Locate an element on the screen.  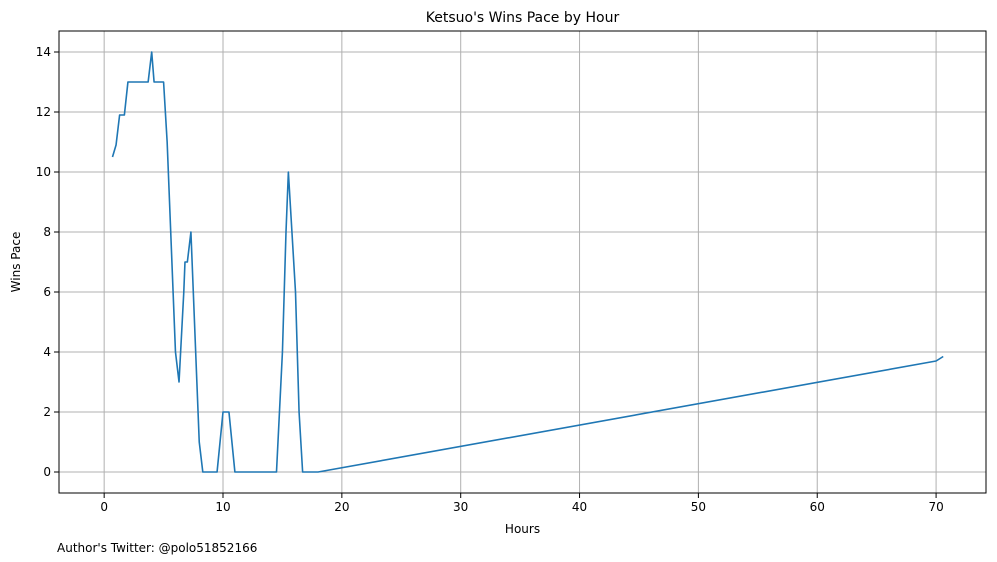
x-ticks: 0 10 20 30 40 50 60 70 is located at coordinates (522, 503).